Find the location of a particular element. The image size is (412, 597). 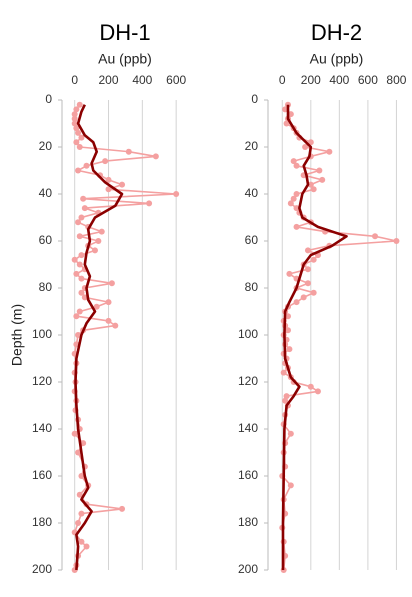

x-tick-label: 600 is located at coordinates (176, 80).